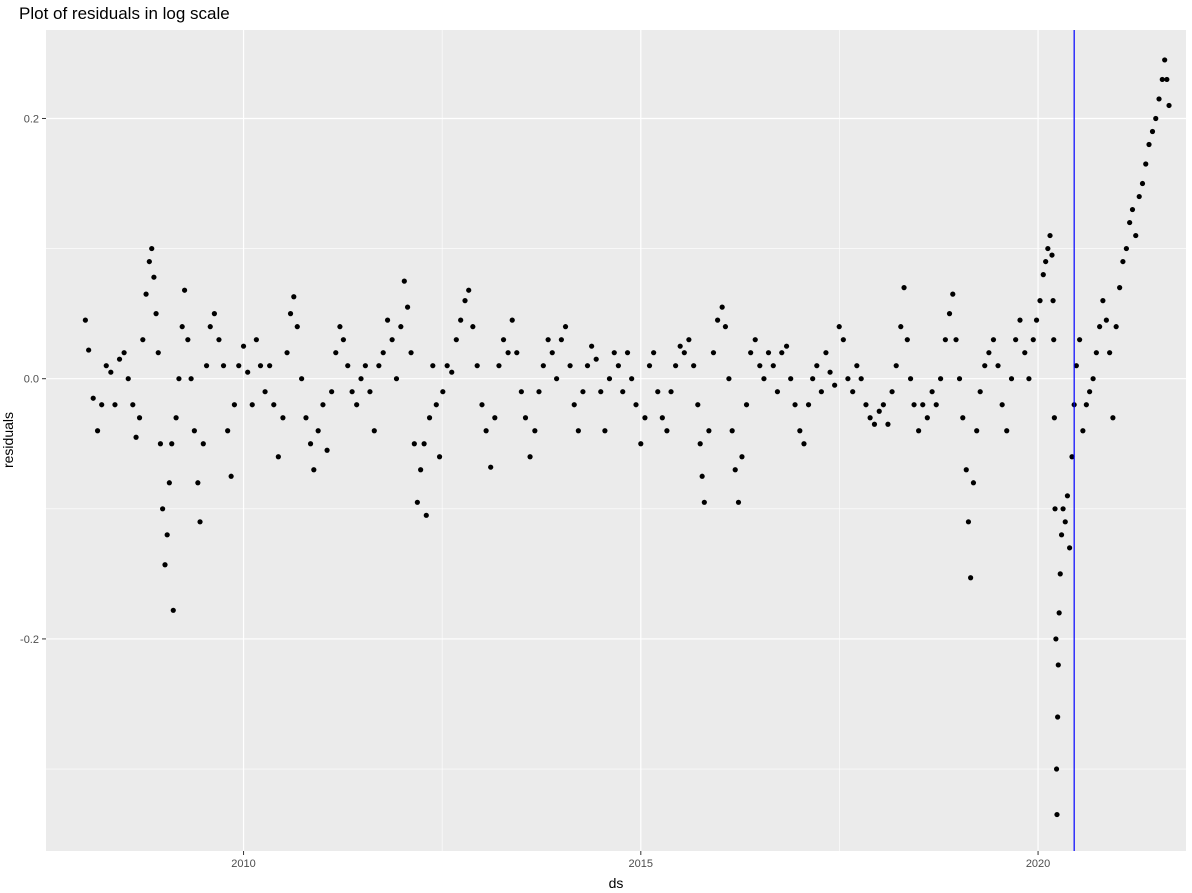 This screenshot has width=1192, height=893. Describe the element at coordinates (124, 13) in the screenshot. I see `chart-title: Plot of residuals in log scale` at that location.